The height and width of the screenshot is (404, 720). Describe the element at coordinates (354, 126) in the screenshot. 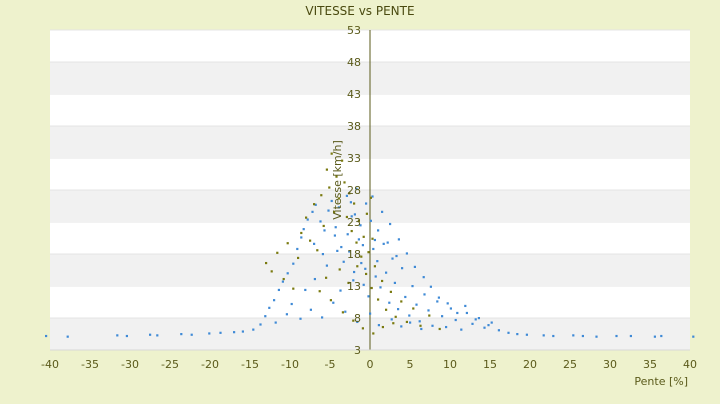

I see `y-tick-label: 38` at that location.